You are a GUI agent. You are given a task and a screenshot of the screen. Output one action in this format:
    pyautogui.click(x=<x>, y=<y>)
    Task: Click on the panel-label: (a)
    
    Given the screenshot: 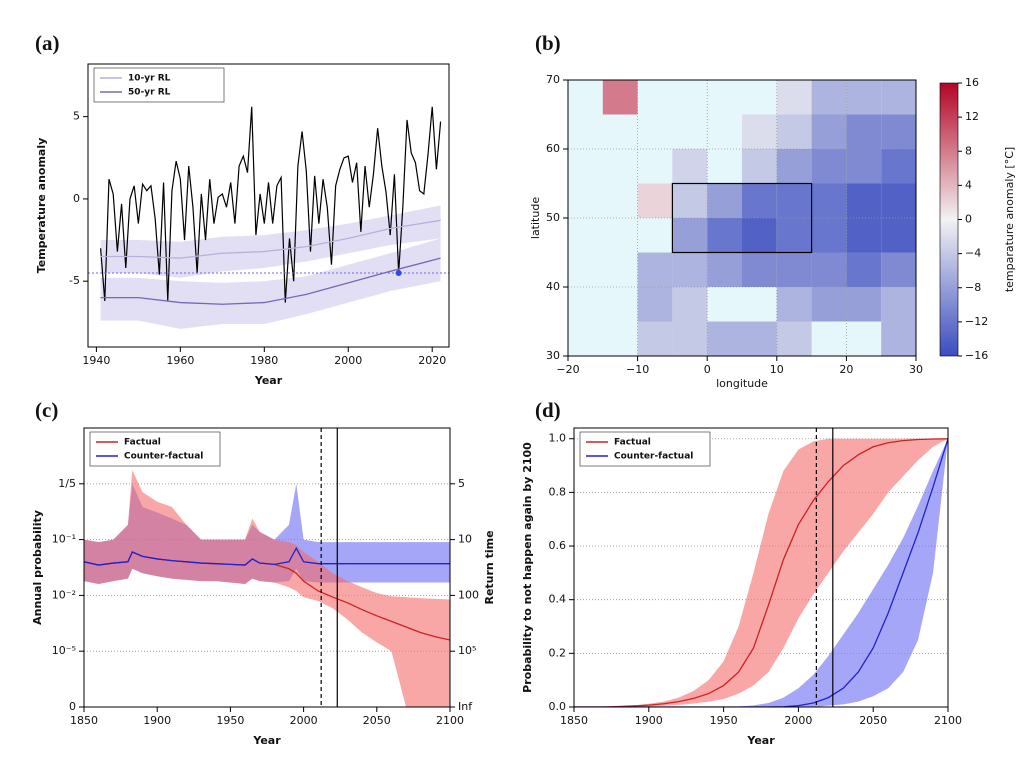 What is the action you would take?
    pyautogui.click(x=47, y=43)
    